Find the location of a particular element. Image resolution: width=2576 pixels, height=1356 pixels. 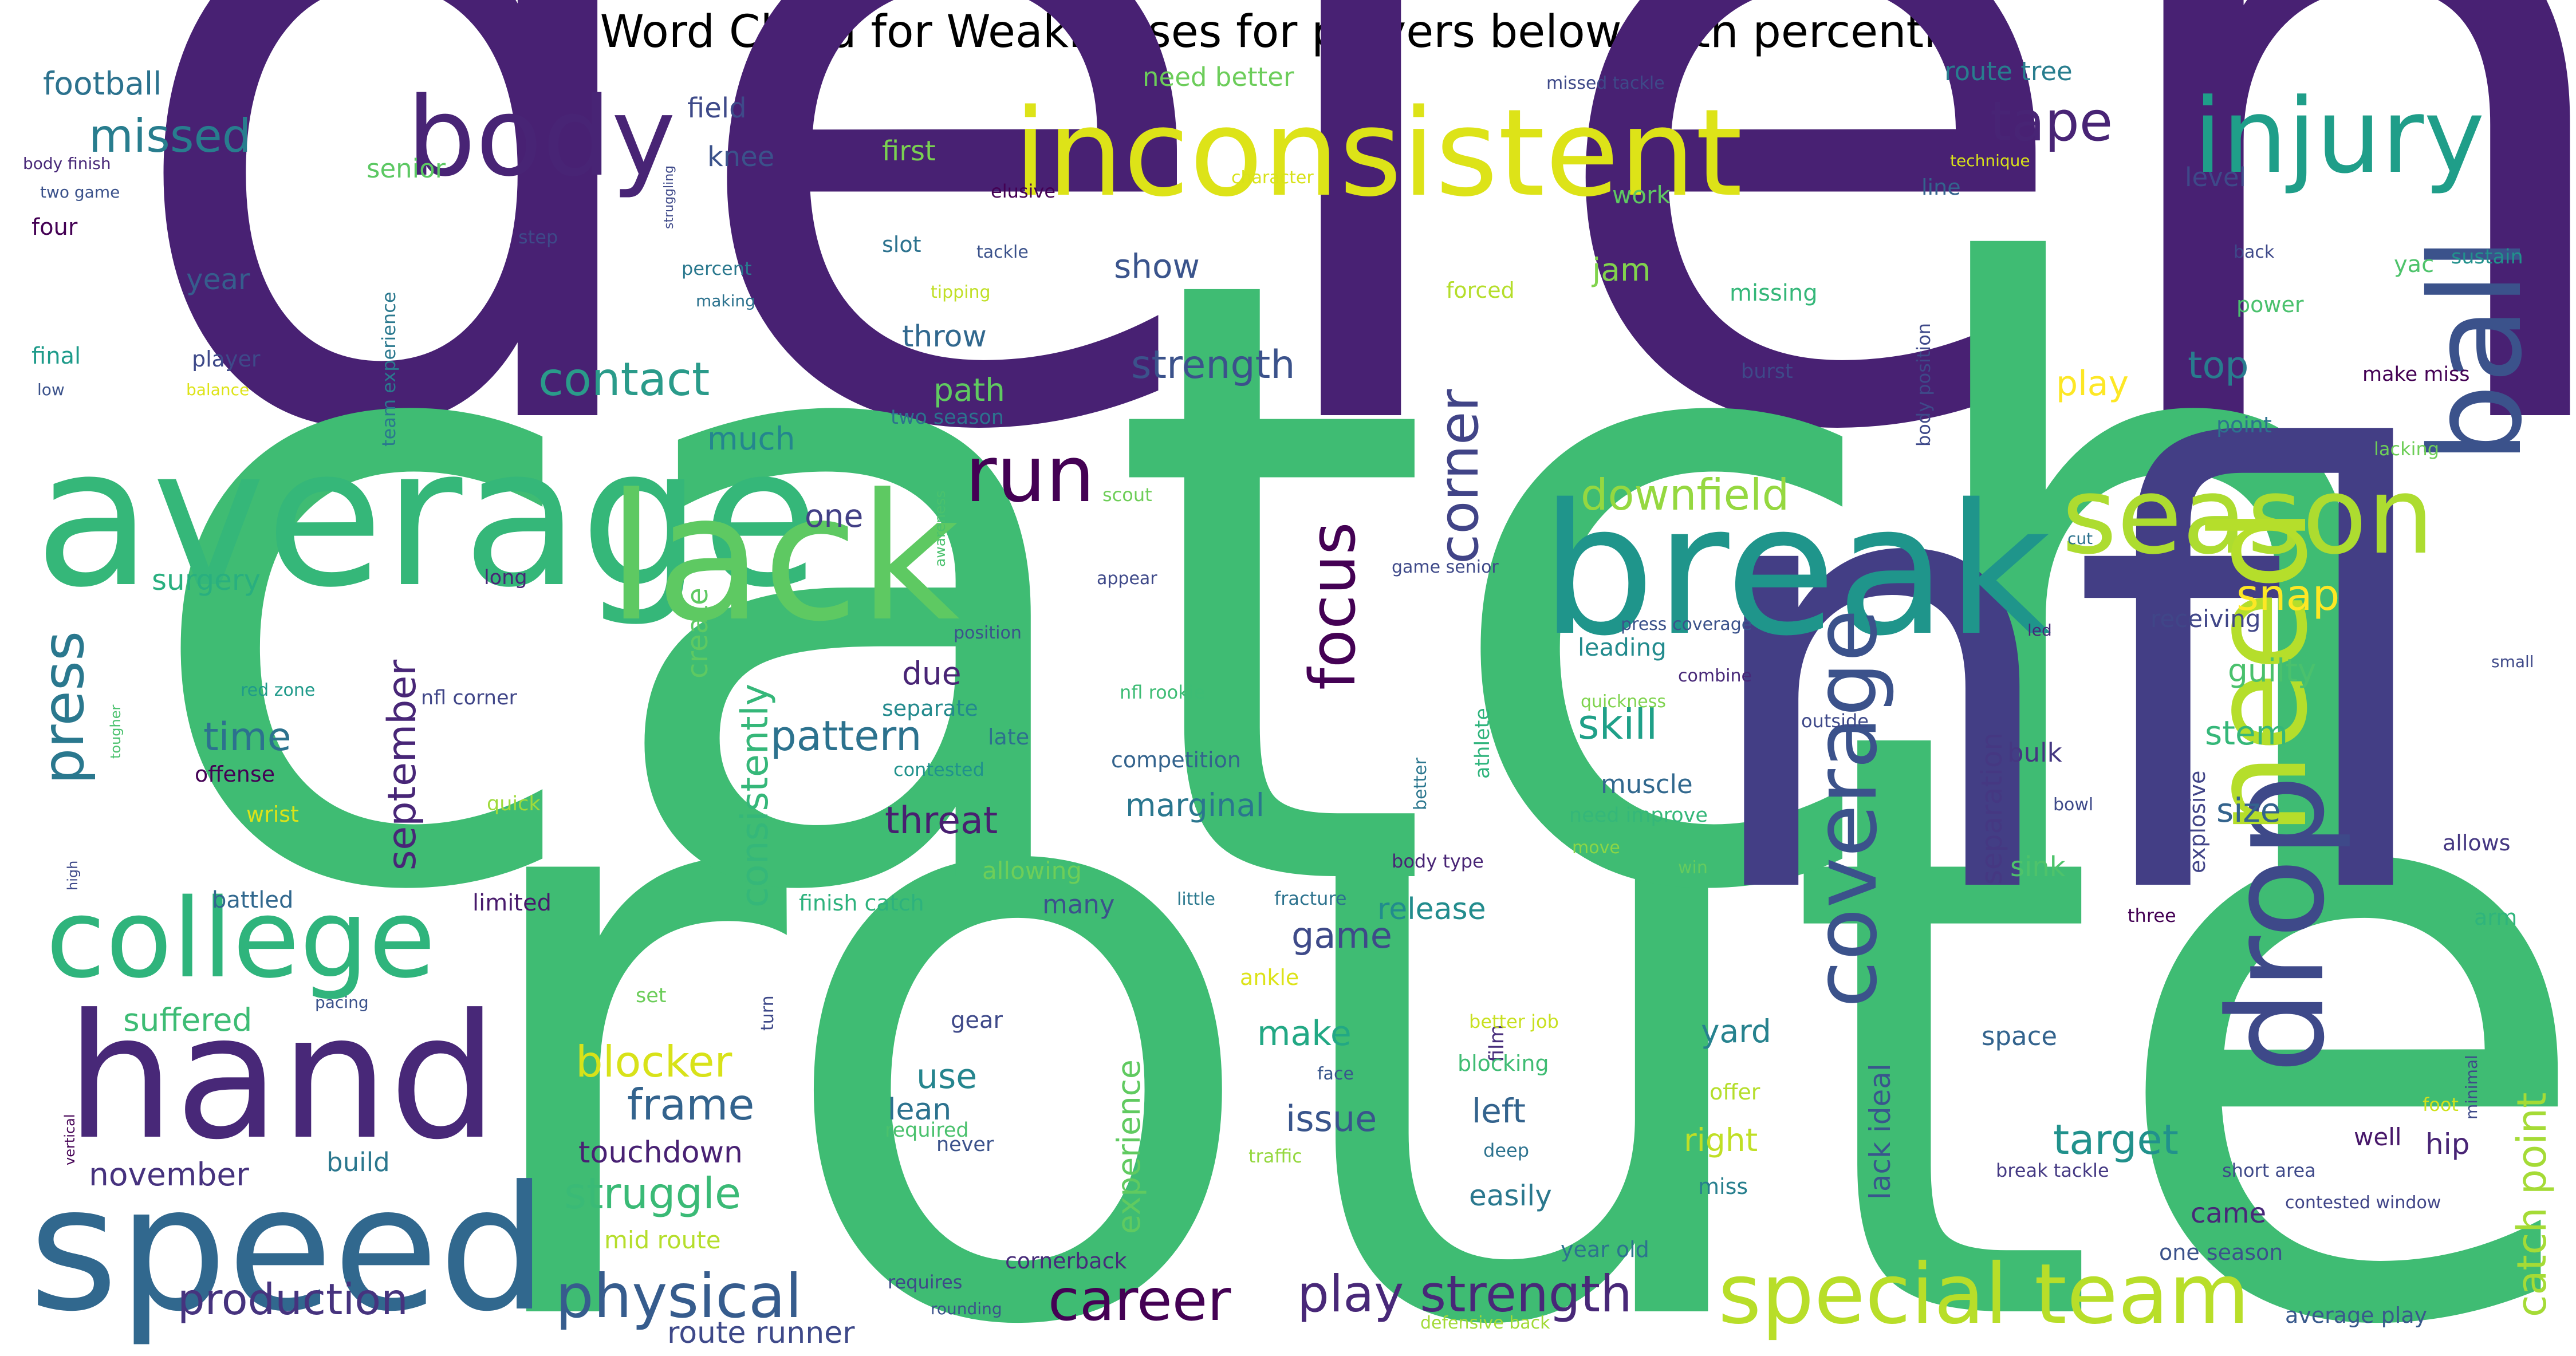

word-top: top is located at coordinates (2219, 365).